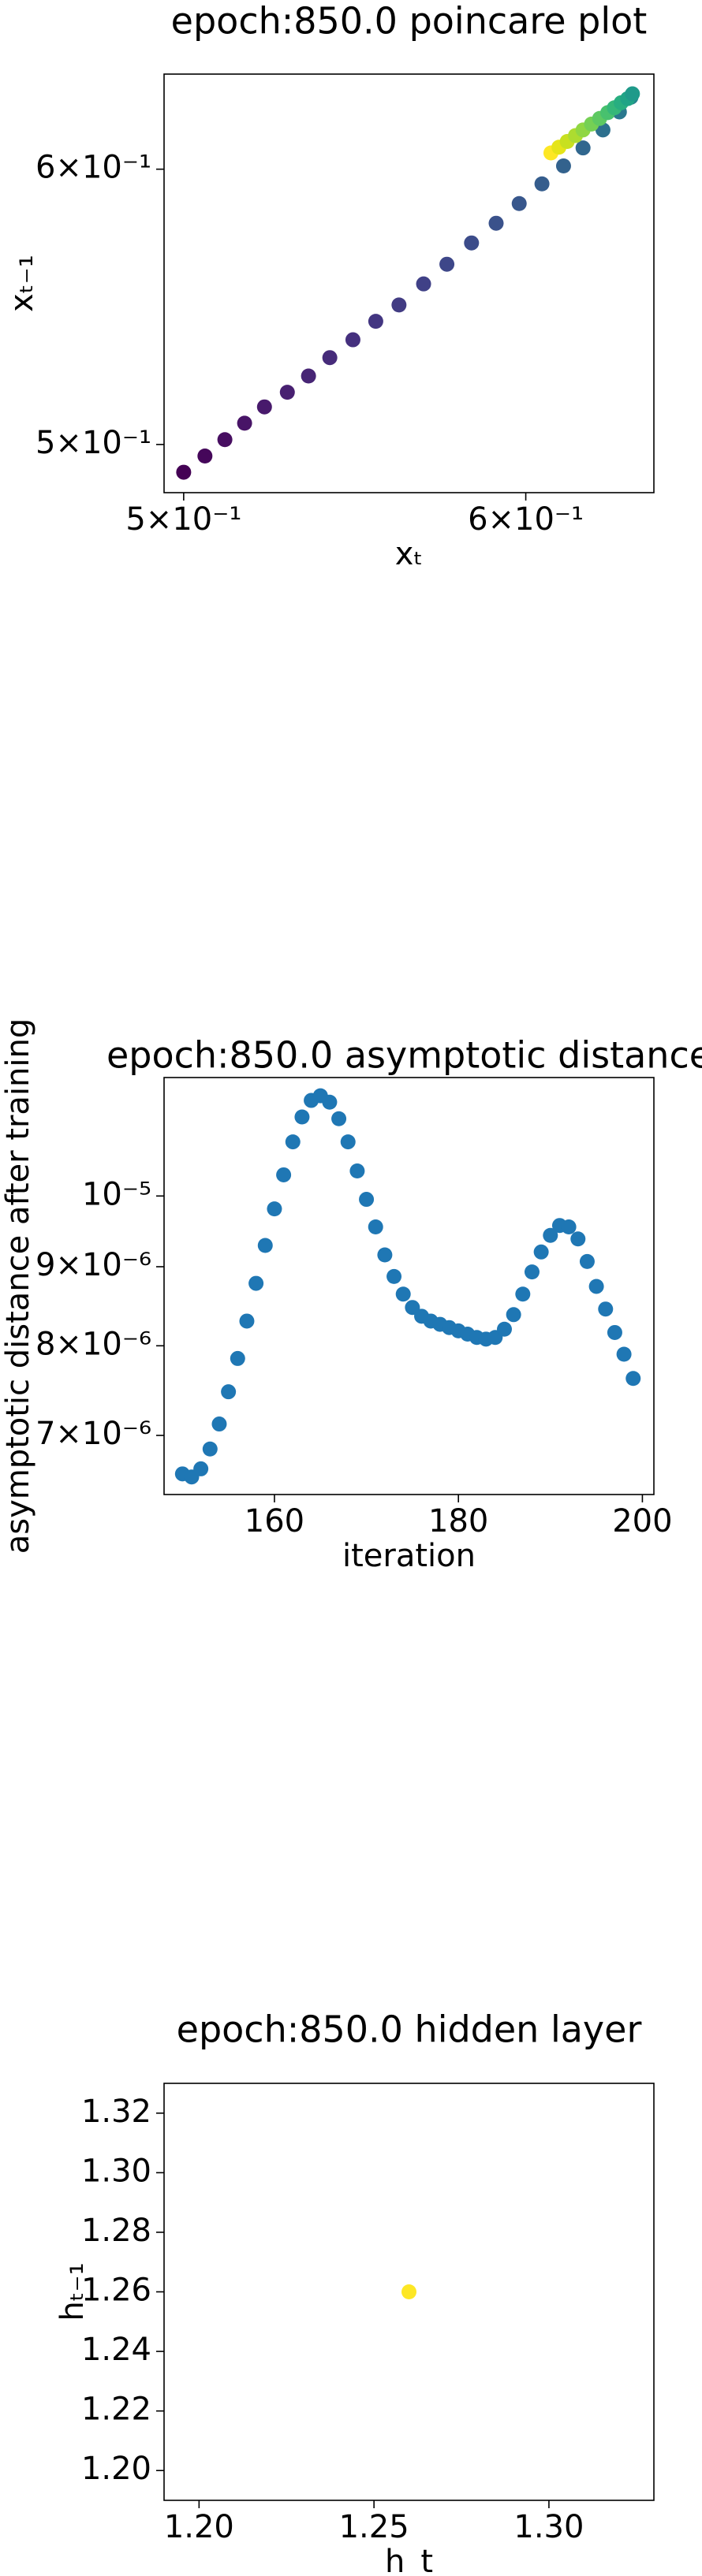 The width and height of the screenshot is (702, 2576). Describe the element at coordinates (374, 2527) in the screenshot. I see `x-tick-label: 1.25` at that location.